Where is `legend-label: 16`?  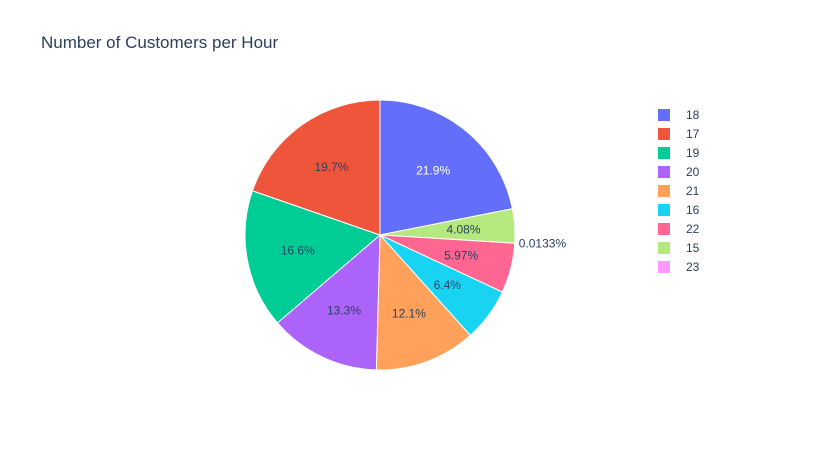 legend-label: 16 is located at coordinates (693, 209).